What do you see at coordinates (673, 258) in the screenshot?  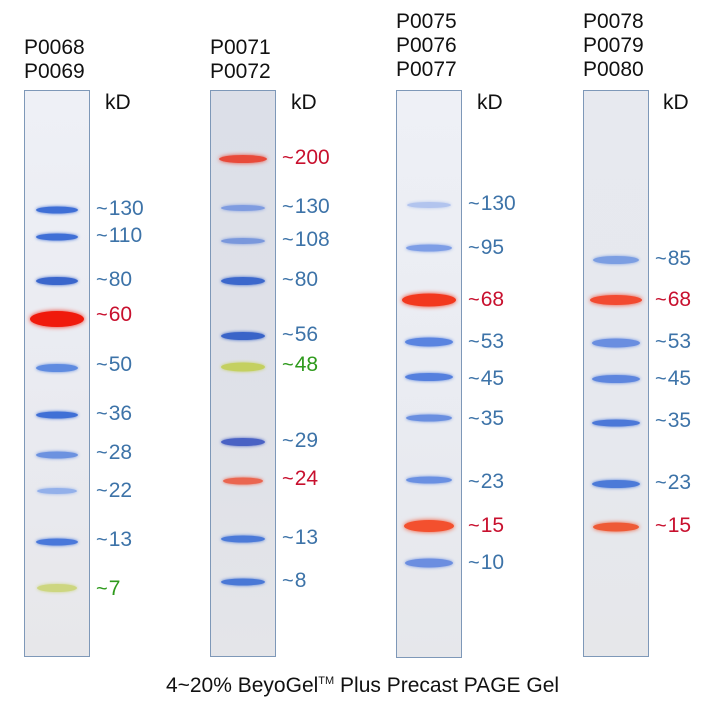 I see `band-label: ~85` at bounding box center [673, 258].